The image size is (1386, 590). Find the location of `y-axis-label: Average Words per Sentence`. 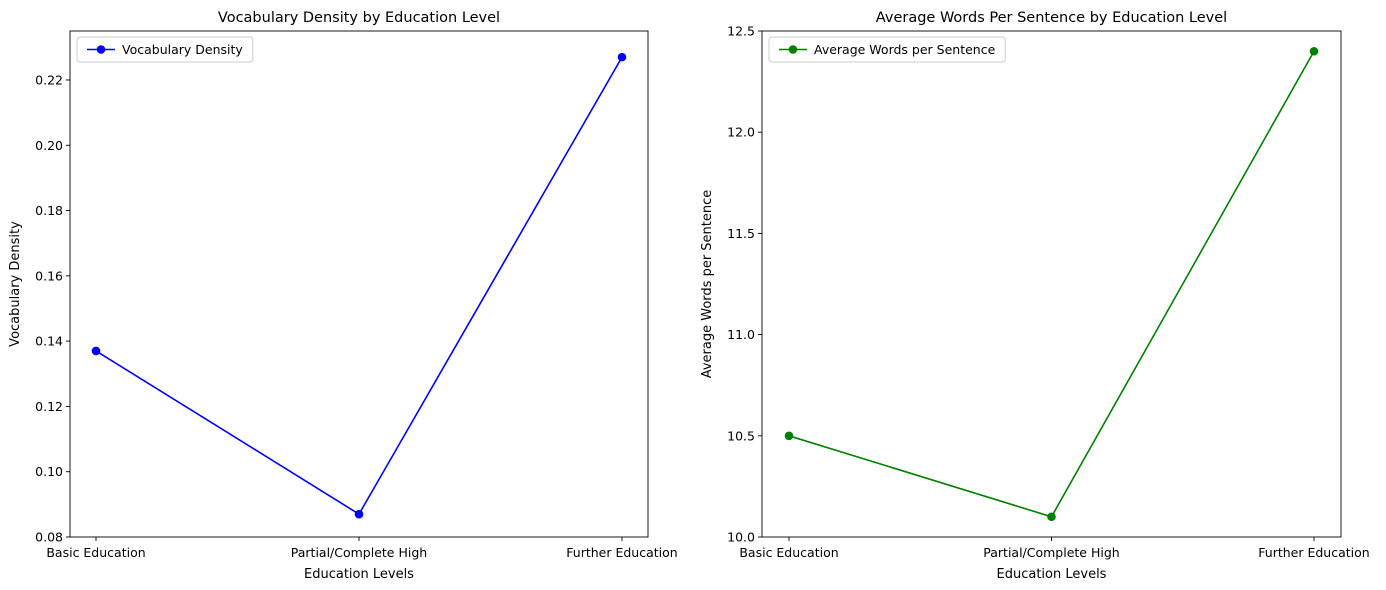

y-axis-label: Average Words per Sentence is located at coordinates (707, 284).